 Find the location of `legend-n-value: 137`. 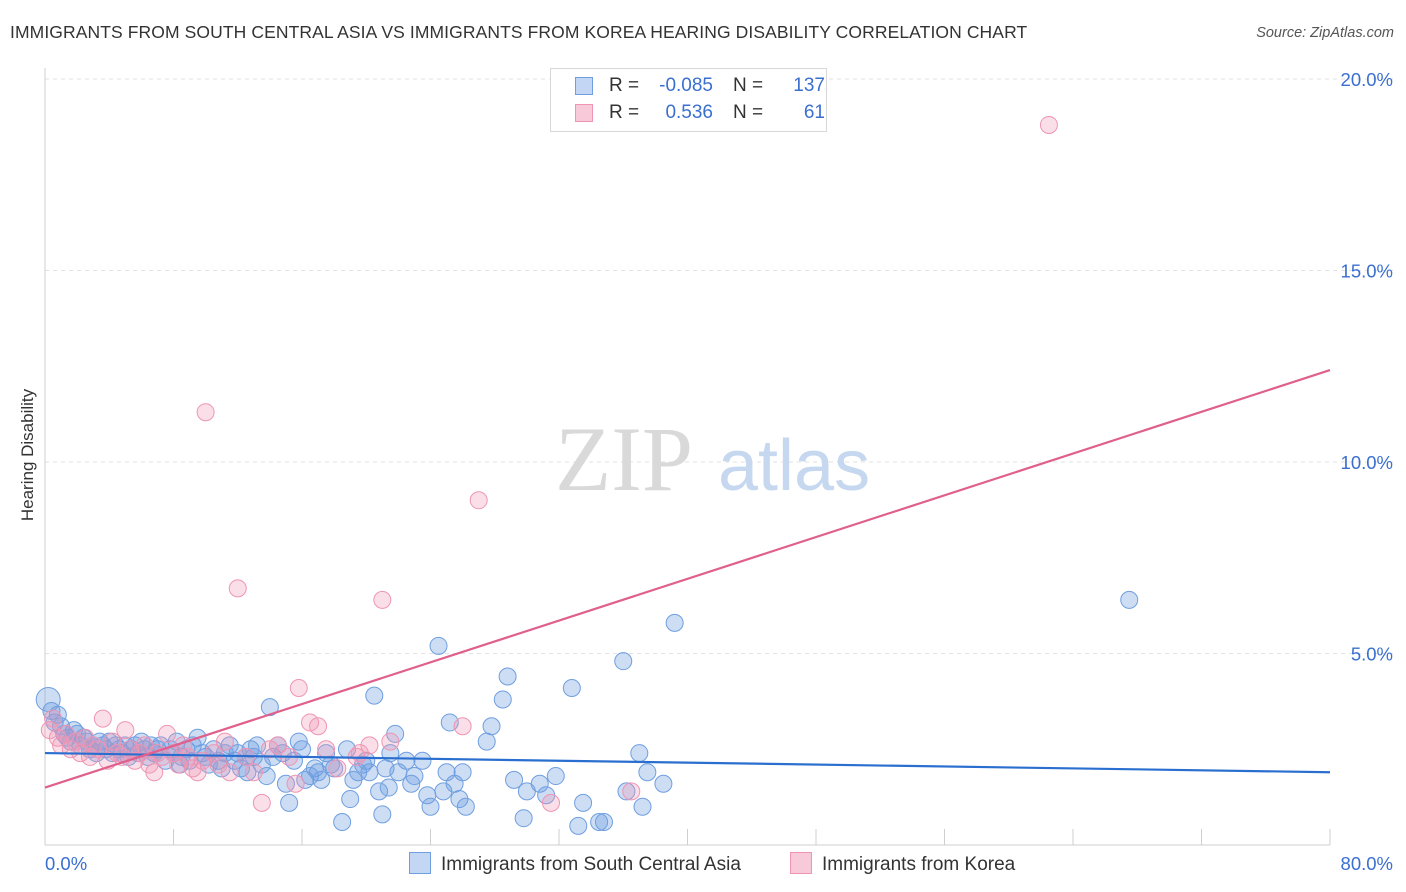

legend-n-value: 137 is located at coordinates (809, 85).